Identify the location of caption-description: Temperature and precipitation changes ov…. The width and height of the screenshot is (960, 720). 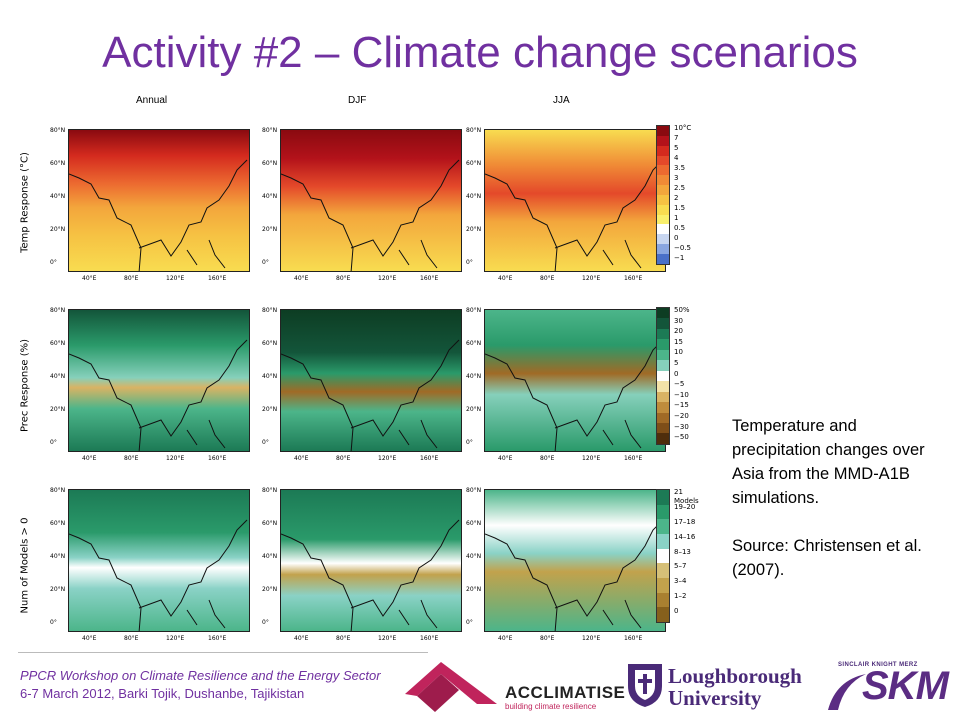
(828, 462).